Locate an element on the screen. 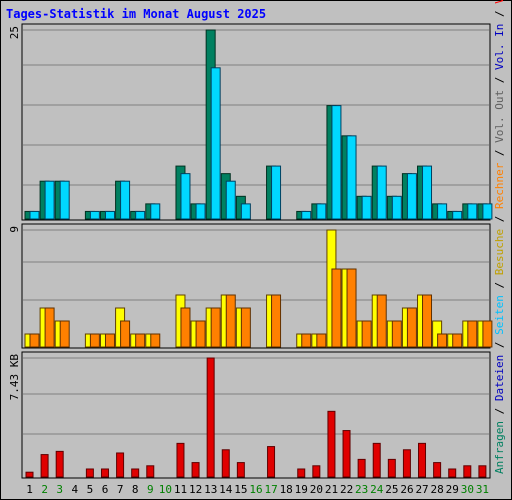 This screenshot has height=500, width=512. x-tick-label-9: 9 is located at coordinates (150, 489).